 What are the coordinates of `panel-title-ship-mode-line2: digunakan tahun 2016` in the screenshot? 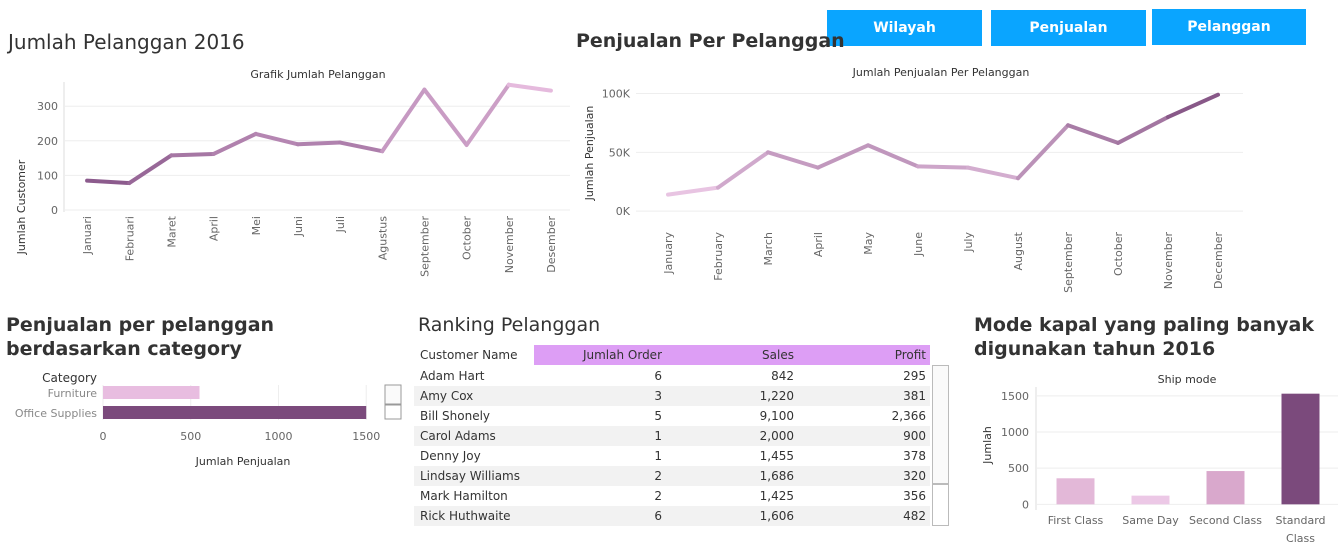 It's located at (1095, 349).